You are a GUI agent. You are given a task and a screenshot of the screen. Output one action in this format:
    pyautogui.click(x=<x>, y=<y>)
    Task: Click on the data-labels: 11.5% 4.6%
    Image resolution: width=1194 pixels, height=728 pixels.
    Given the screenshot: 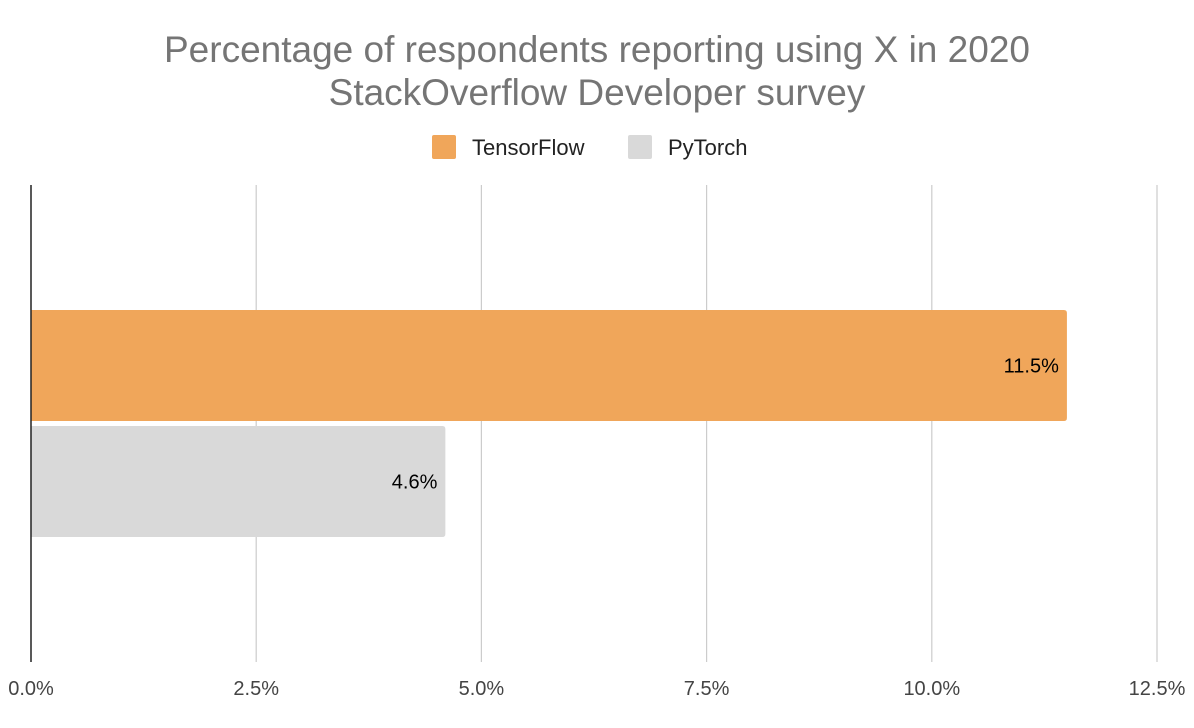 What is the action you would take?
    pyautogui.click(x=725, y=425)
    